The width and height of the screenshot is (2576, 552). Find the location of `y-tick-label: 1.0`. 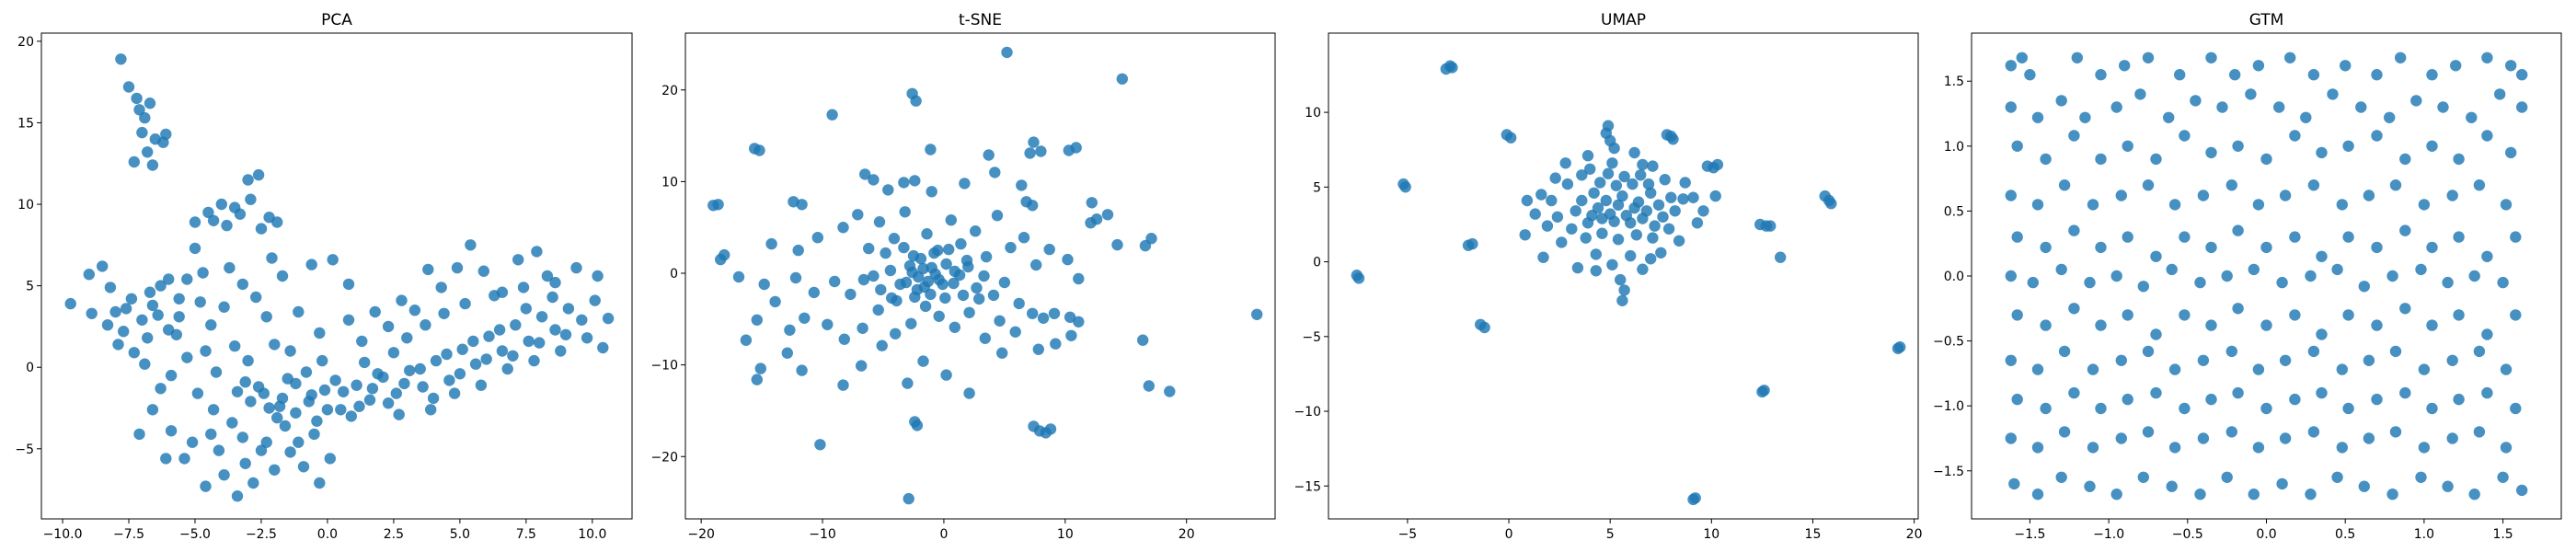

y-tick-label: 1.0 is located at coordinates (1954, 147).